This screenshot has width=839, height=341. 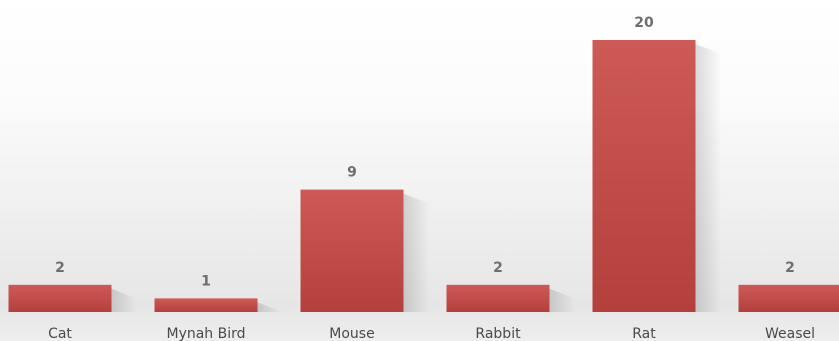 What do you see at coordinates (60, 298) in the screenshot?
I see `bar-cat` at bounding box center [60, 298].